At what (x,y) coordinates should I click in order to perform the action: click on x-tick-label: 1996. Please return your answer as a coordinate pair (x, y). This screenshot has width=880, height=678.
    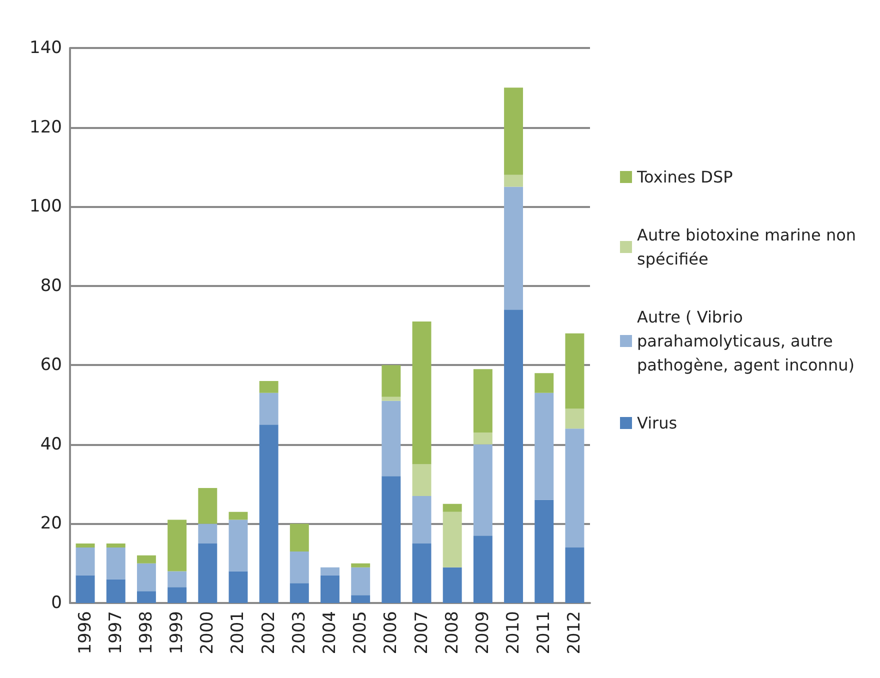
    Looking at the image, I should click on (85, 632).